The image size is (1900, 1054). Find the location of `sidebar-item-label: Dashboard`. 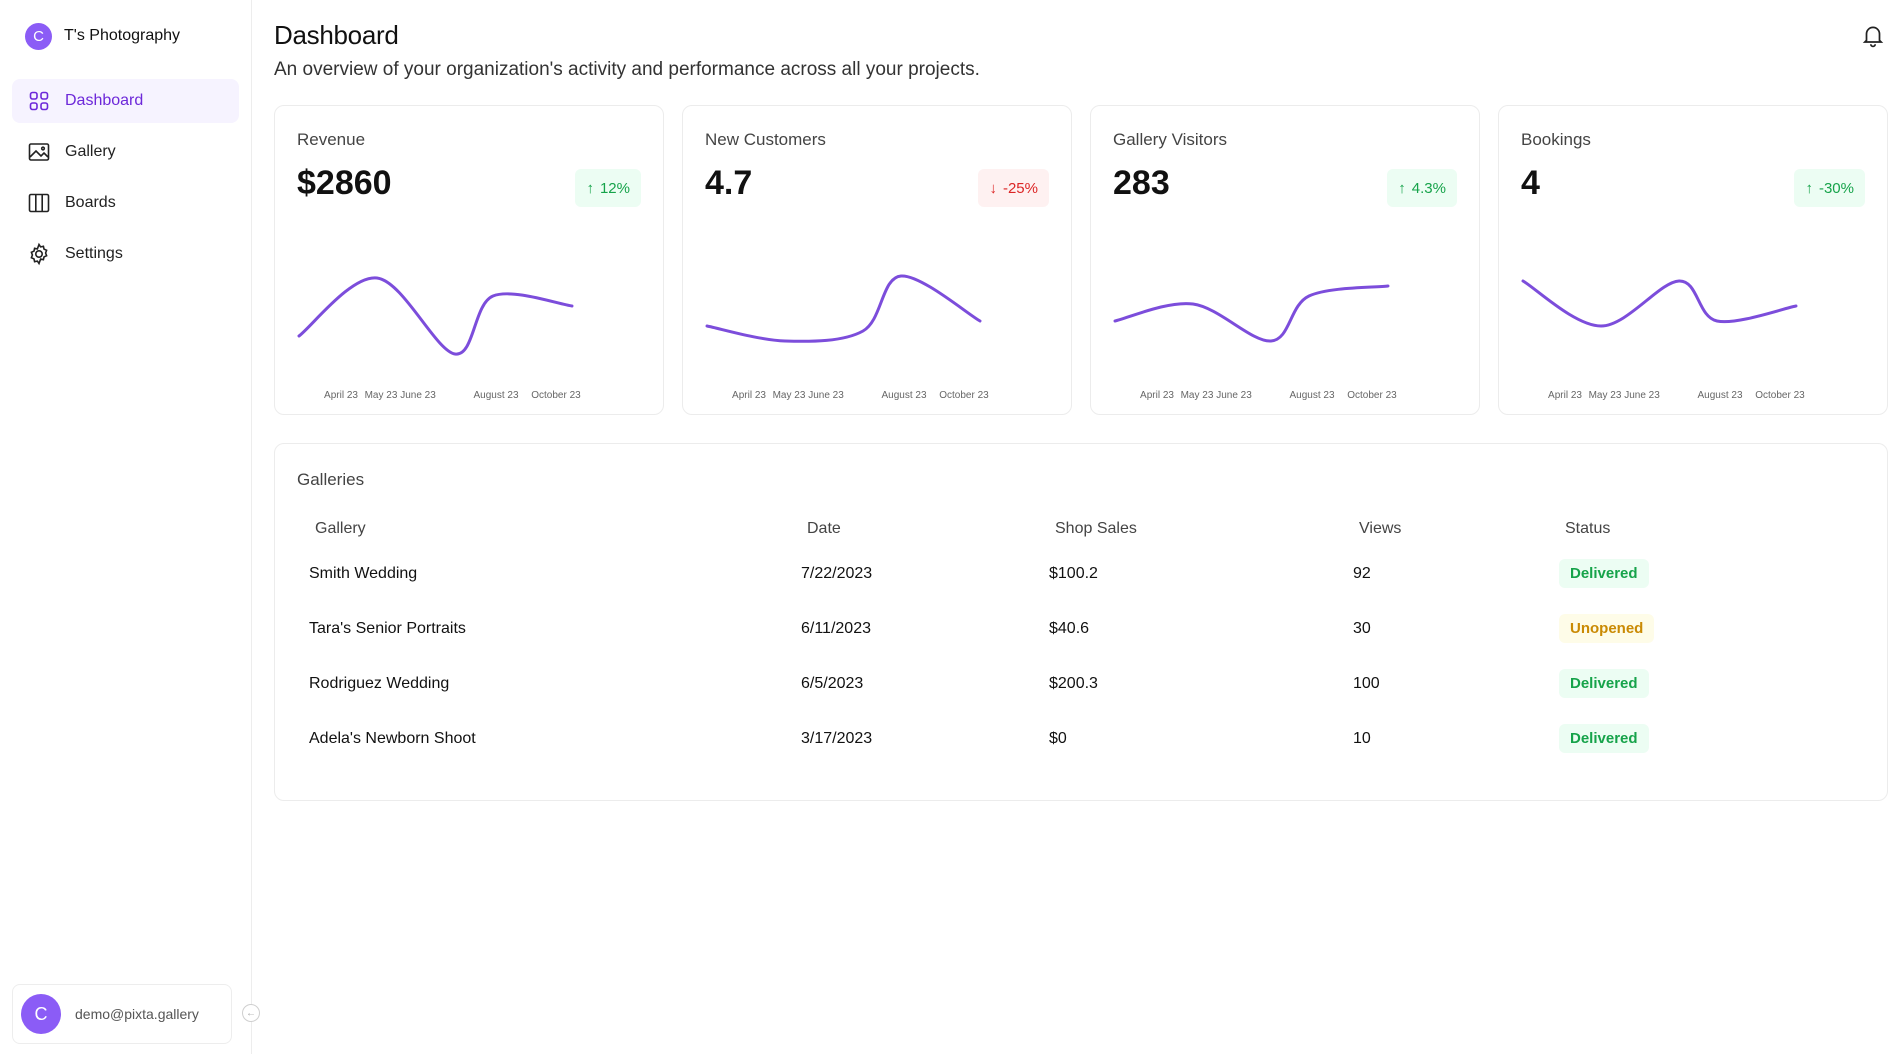

sidebar-item-label: Dashboard is located at coordinates (104, 100).